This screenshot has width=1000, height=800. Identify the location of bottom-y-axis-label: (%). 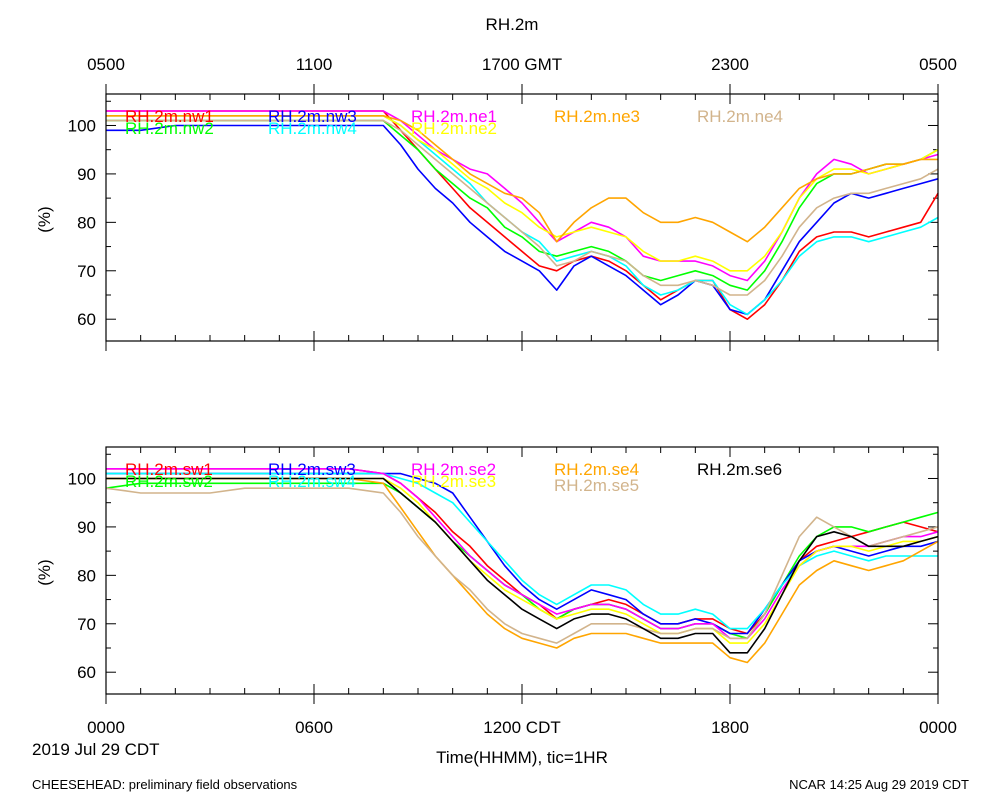
(44, 572).